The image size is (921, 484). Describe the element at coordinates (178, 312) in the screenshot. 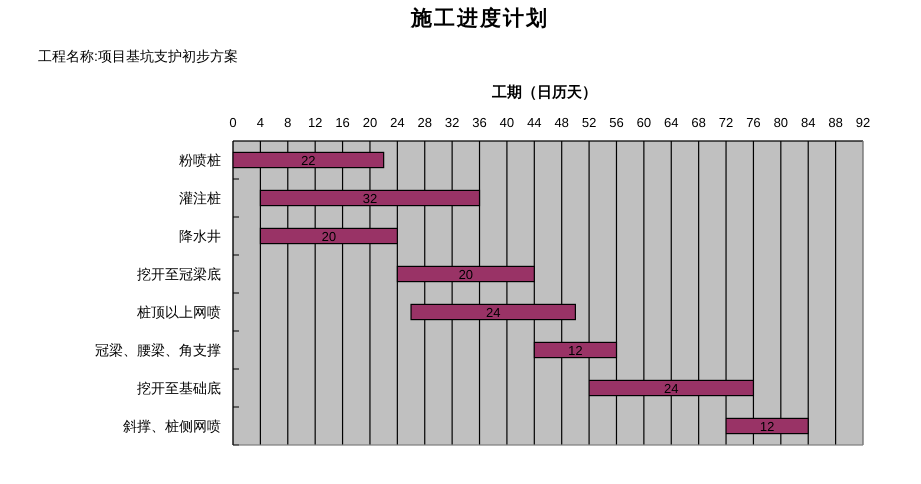

I see `y-tick-label: 桩顶以上网喷` at that location.